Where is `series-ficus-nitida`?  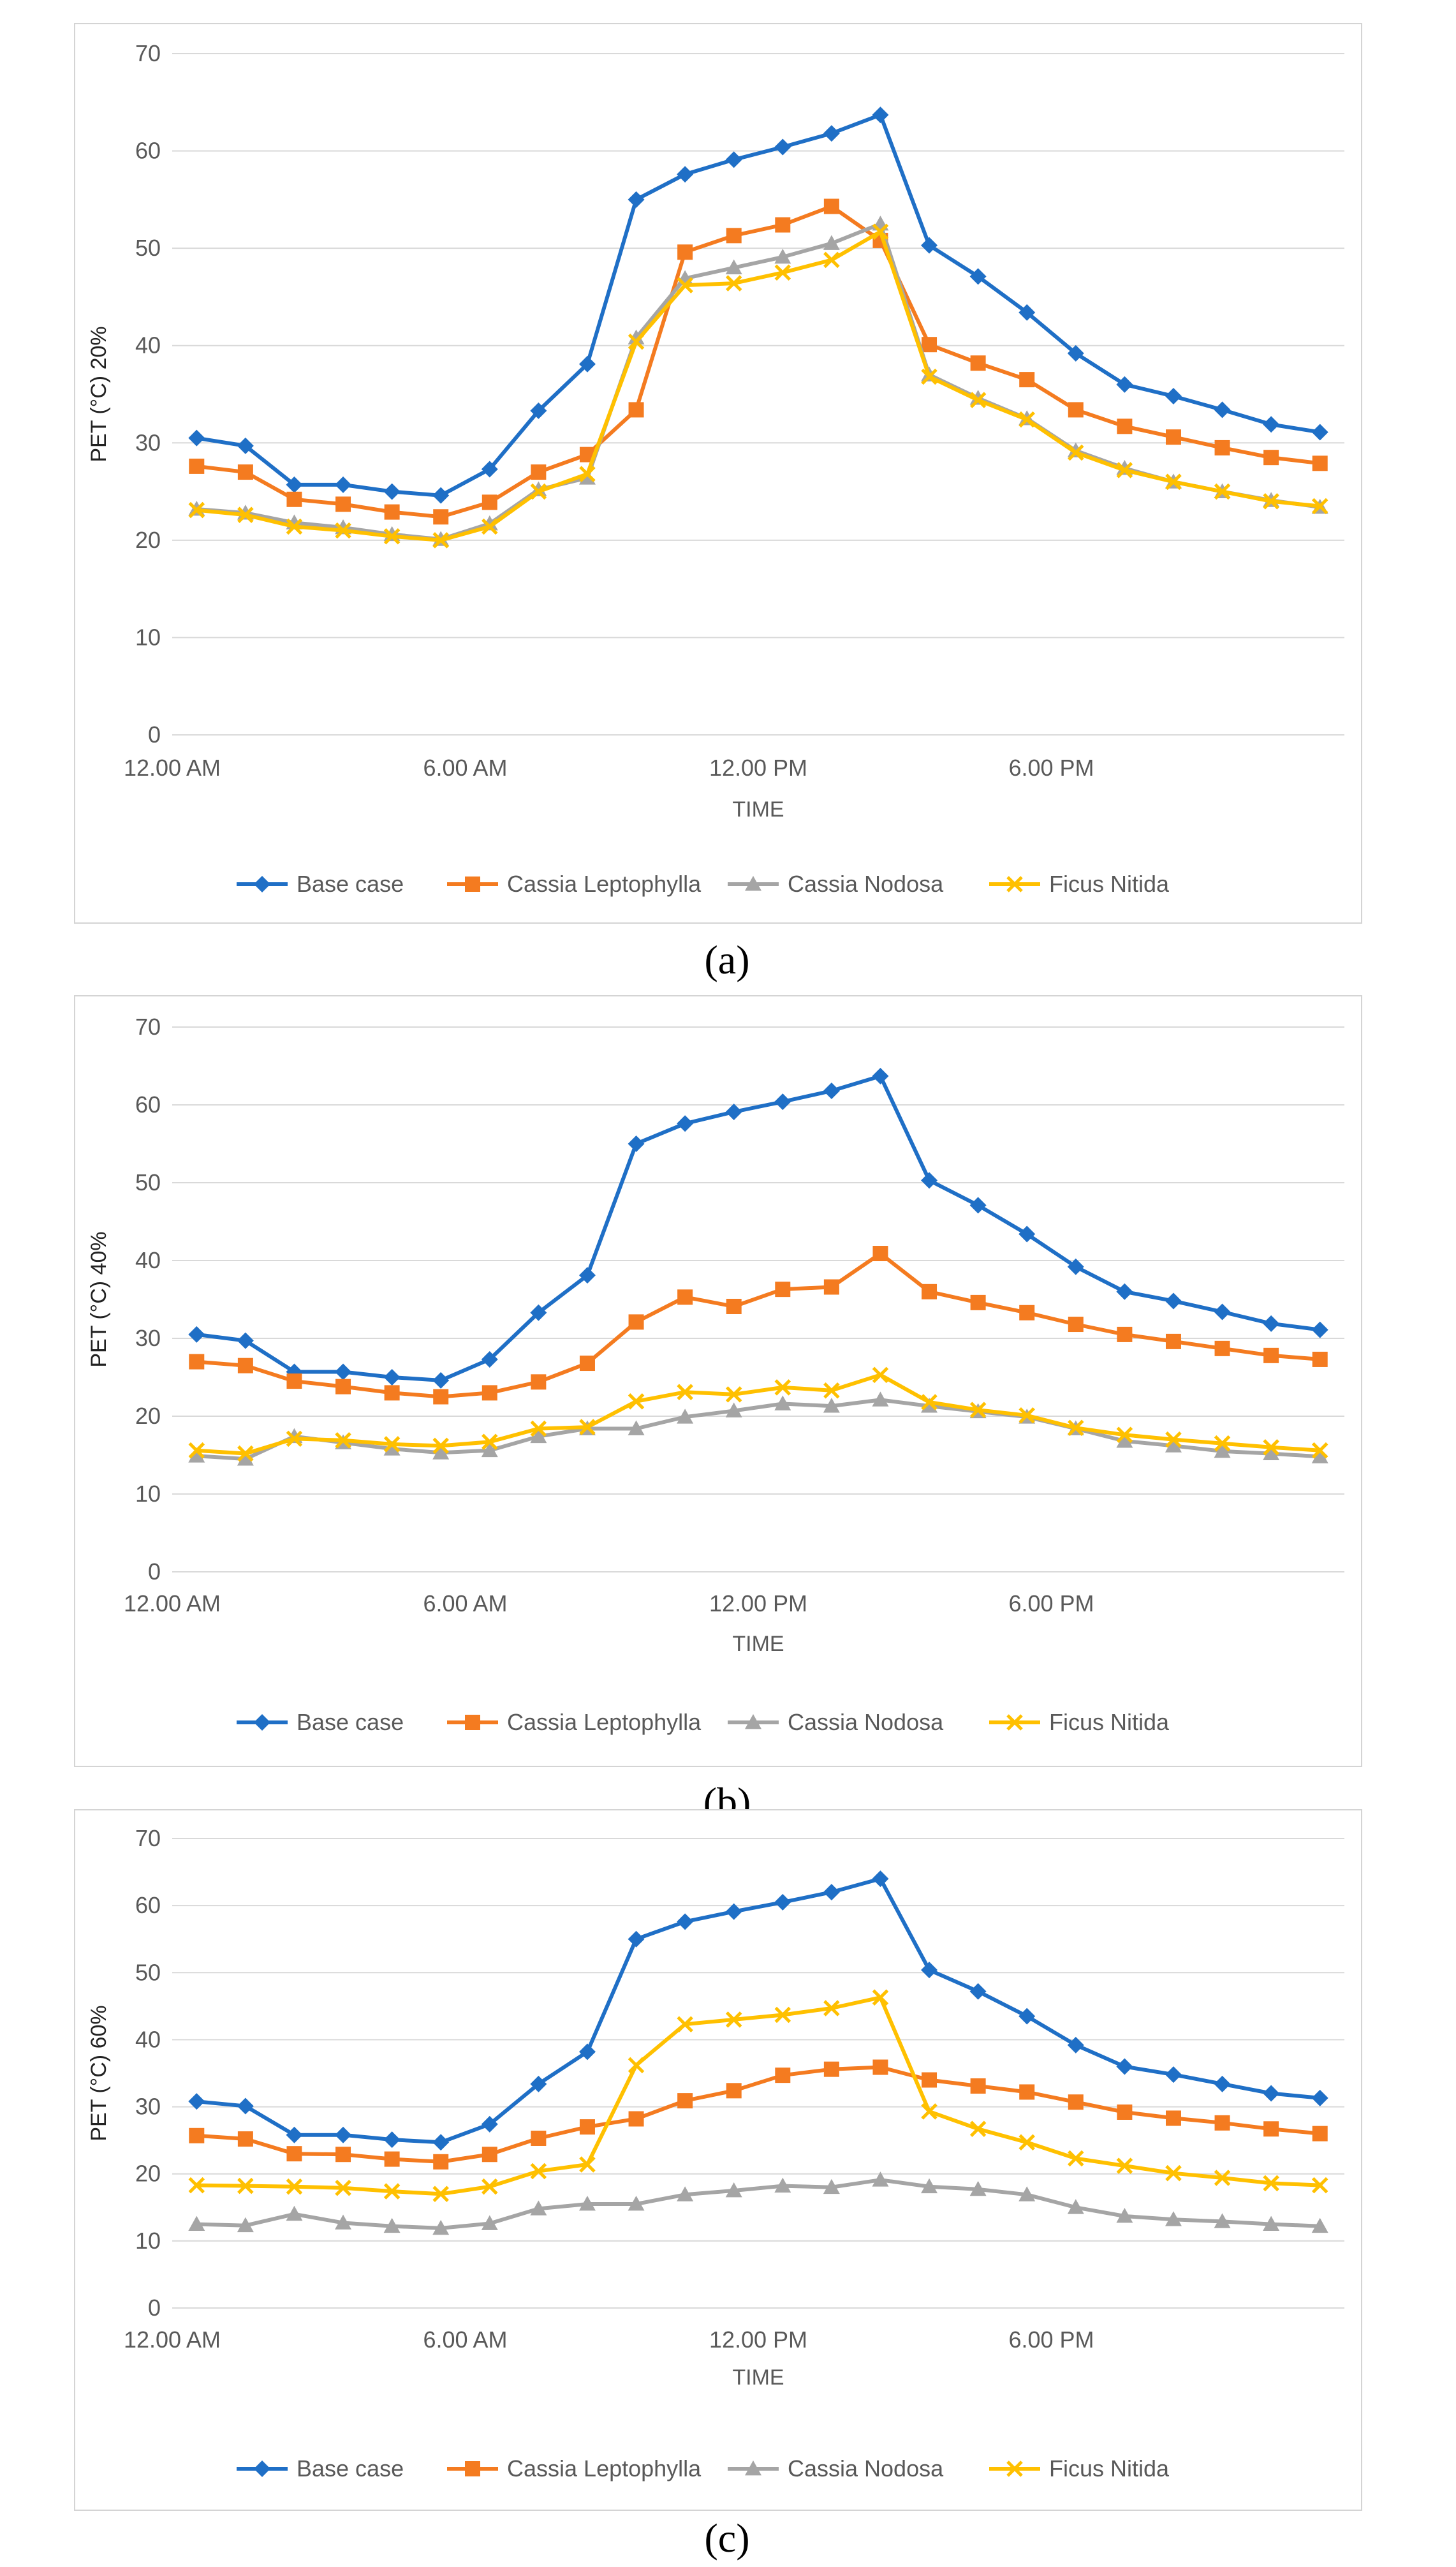
series-ficus-nitida is located at coordinates (758, 386).